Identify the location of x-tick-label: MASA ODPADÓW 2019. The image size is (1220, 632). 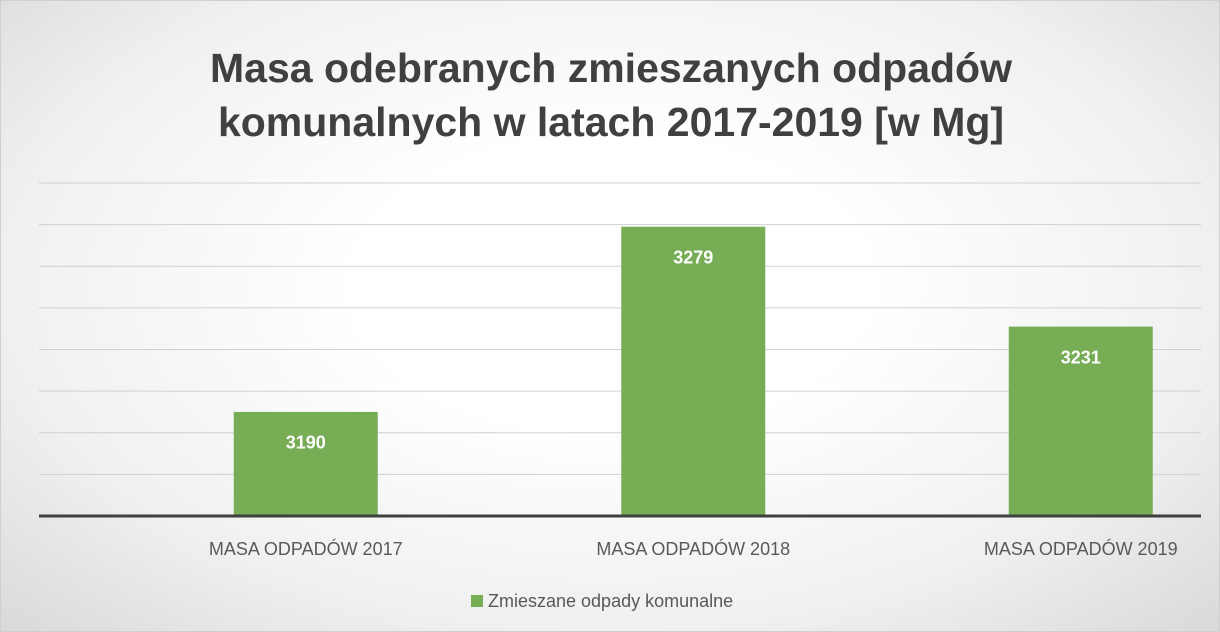
(1081, 548).